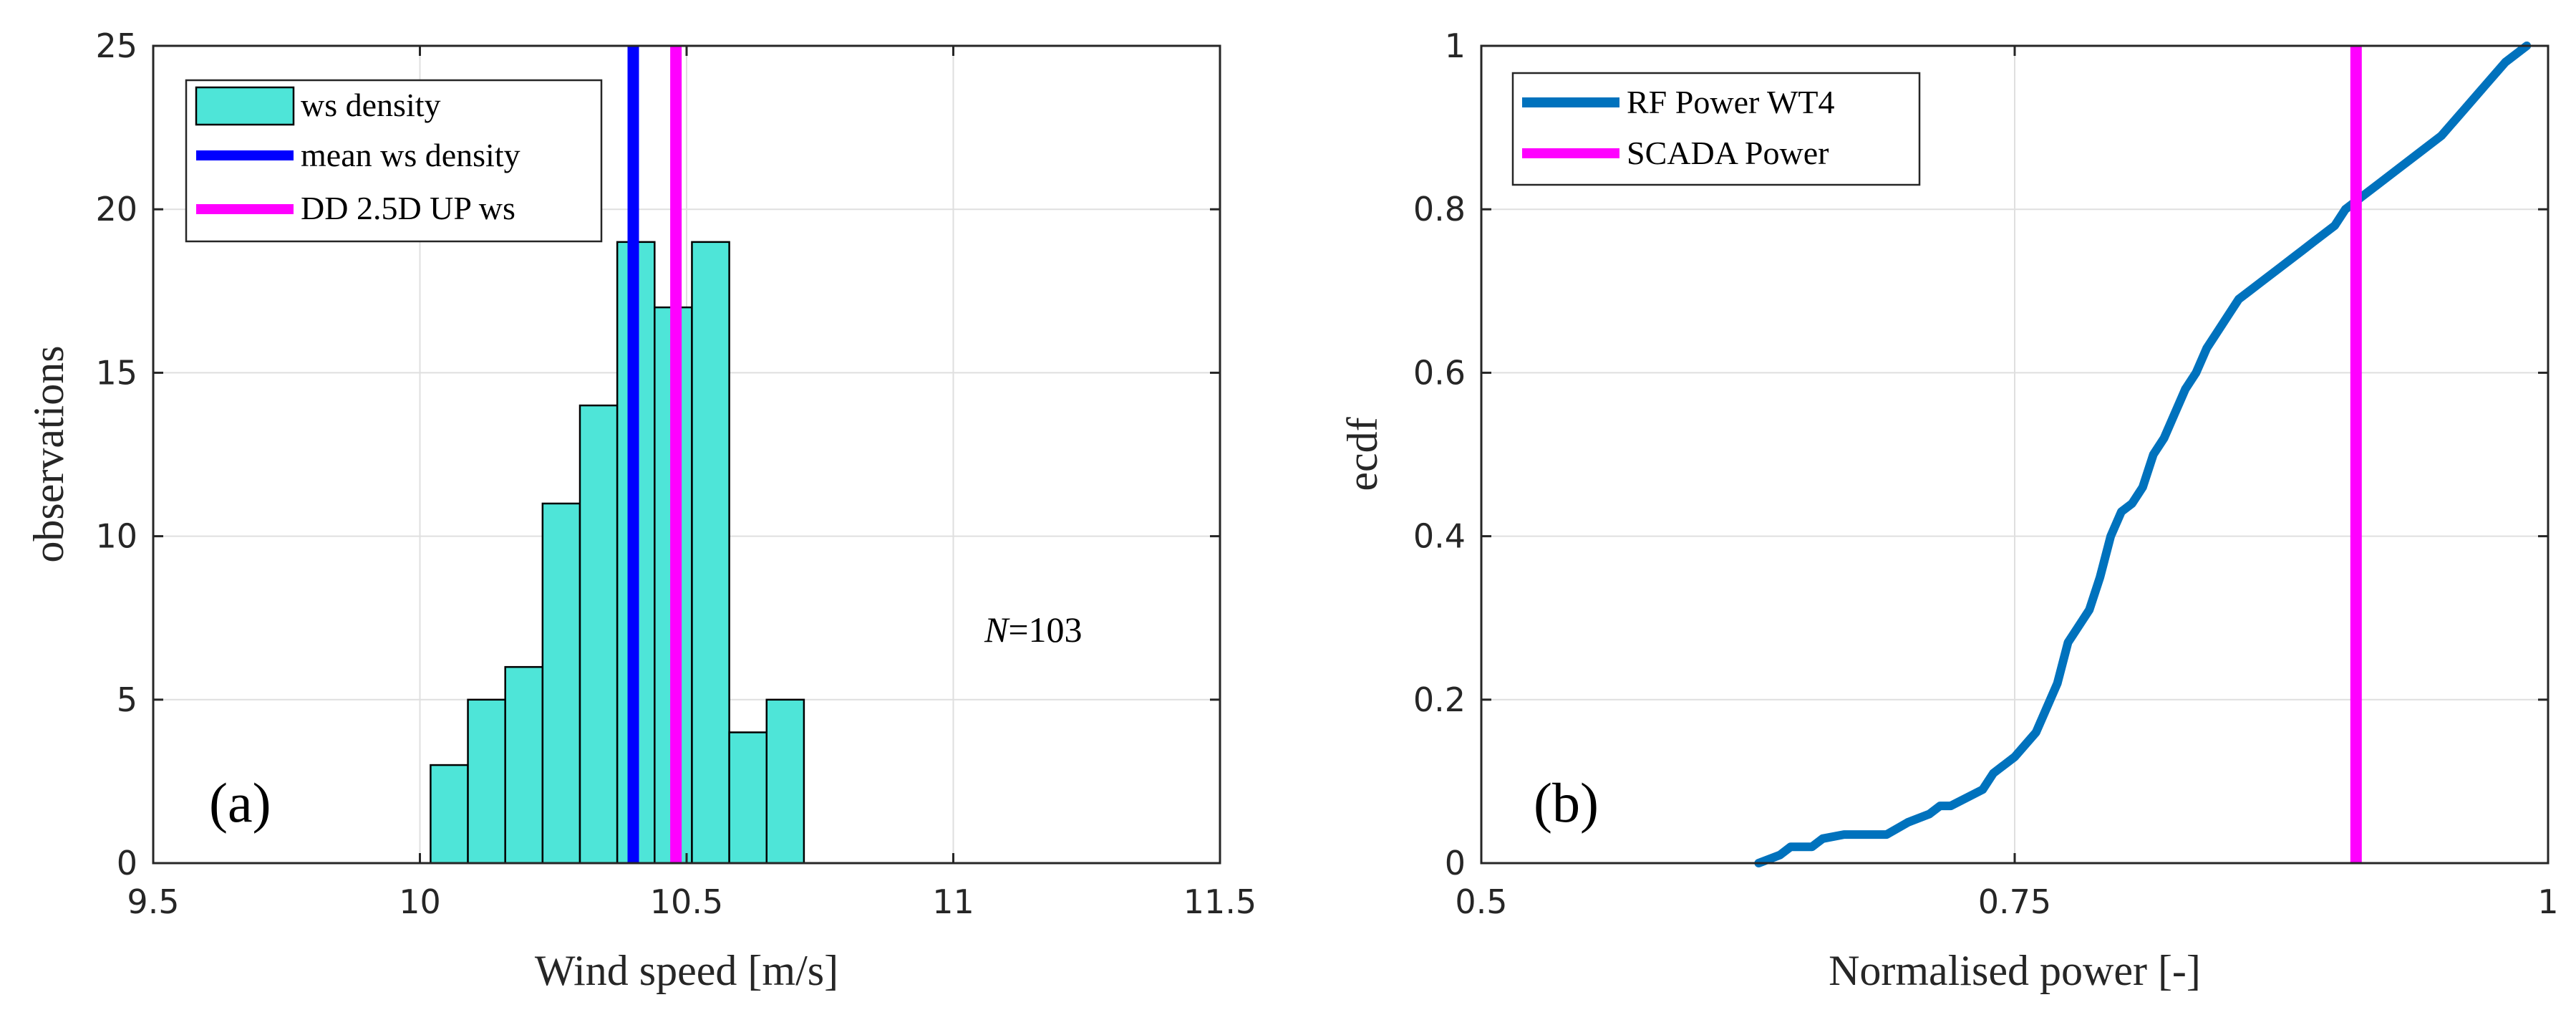 This screenshot has height=1025, width=2576. Describe the element at coordinates (153, 901) in the screenshot. I see `x-tick-label: 9.5` at that location.